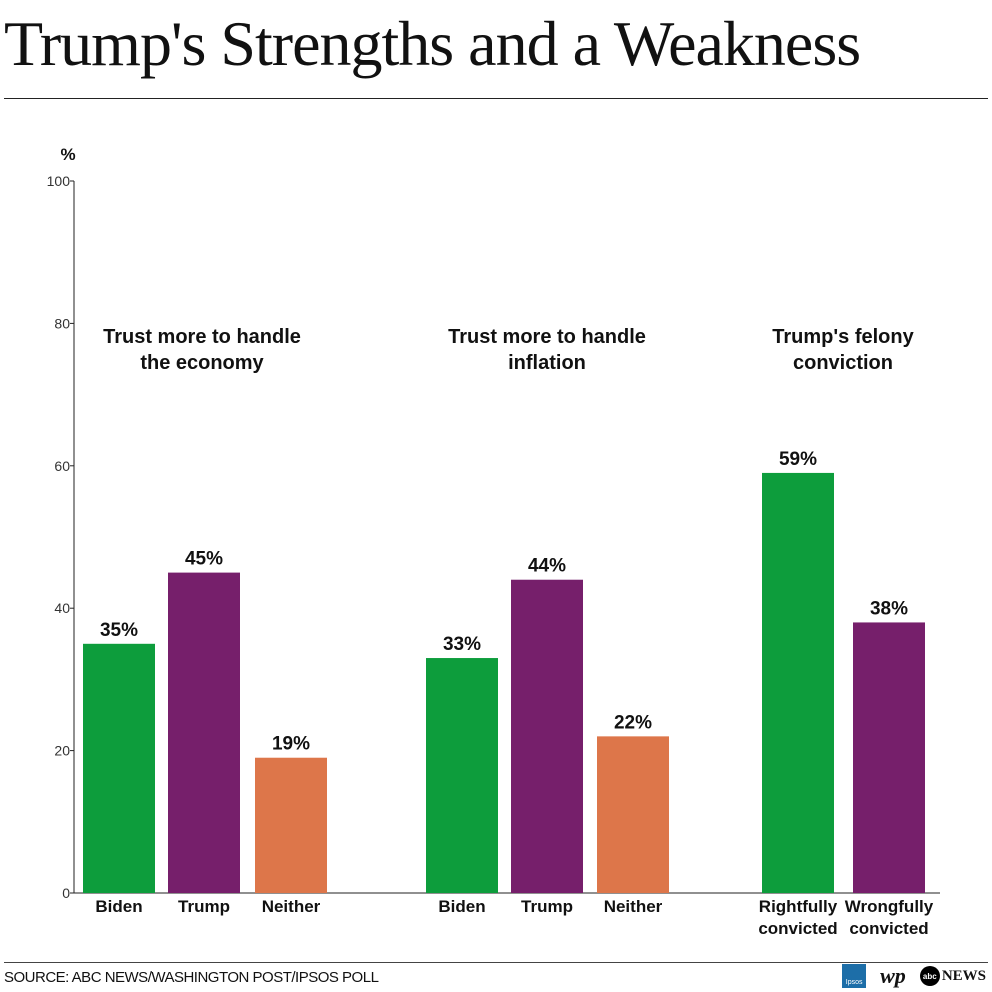 Image resolution: width=992 pixels, height=992 pixels. I want to click on abc-news-logo: abc NEWS, so click(952, 976).